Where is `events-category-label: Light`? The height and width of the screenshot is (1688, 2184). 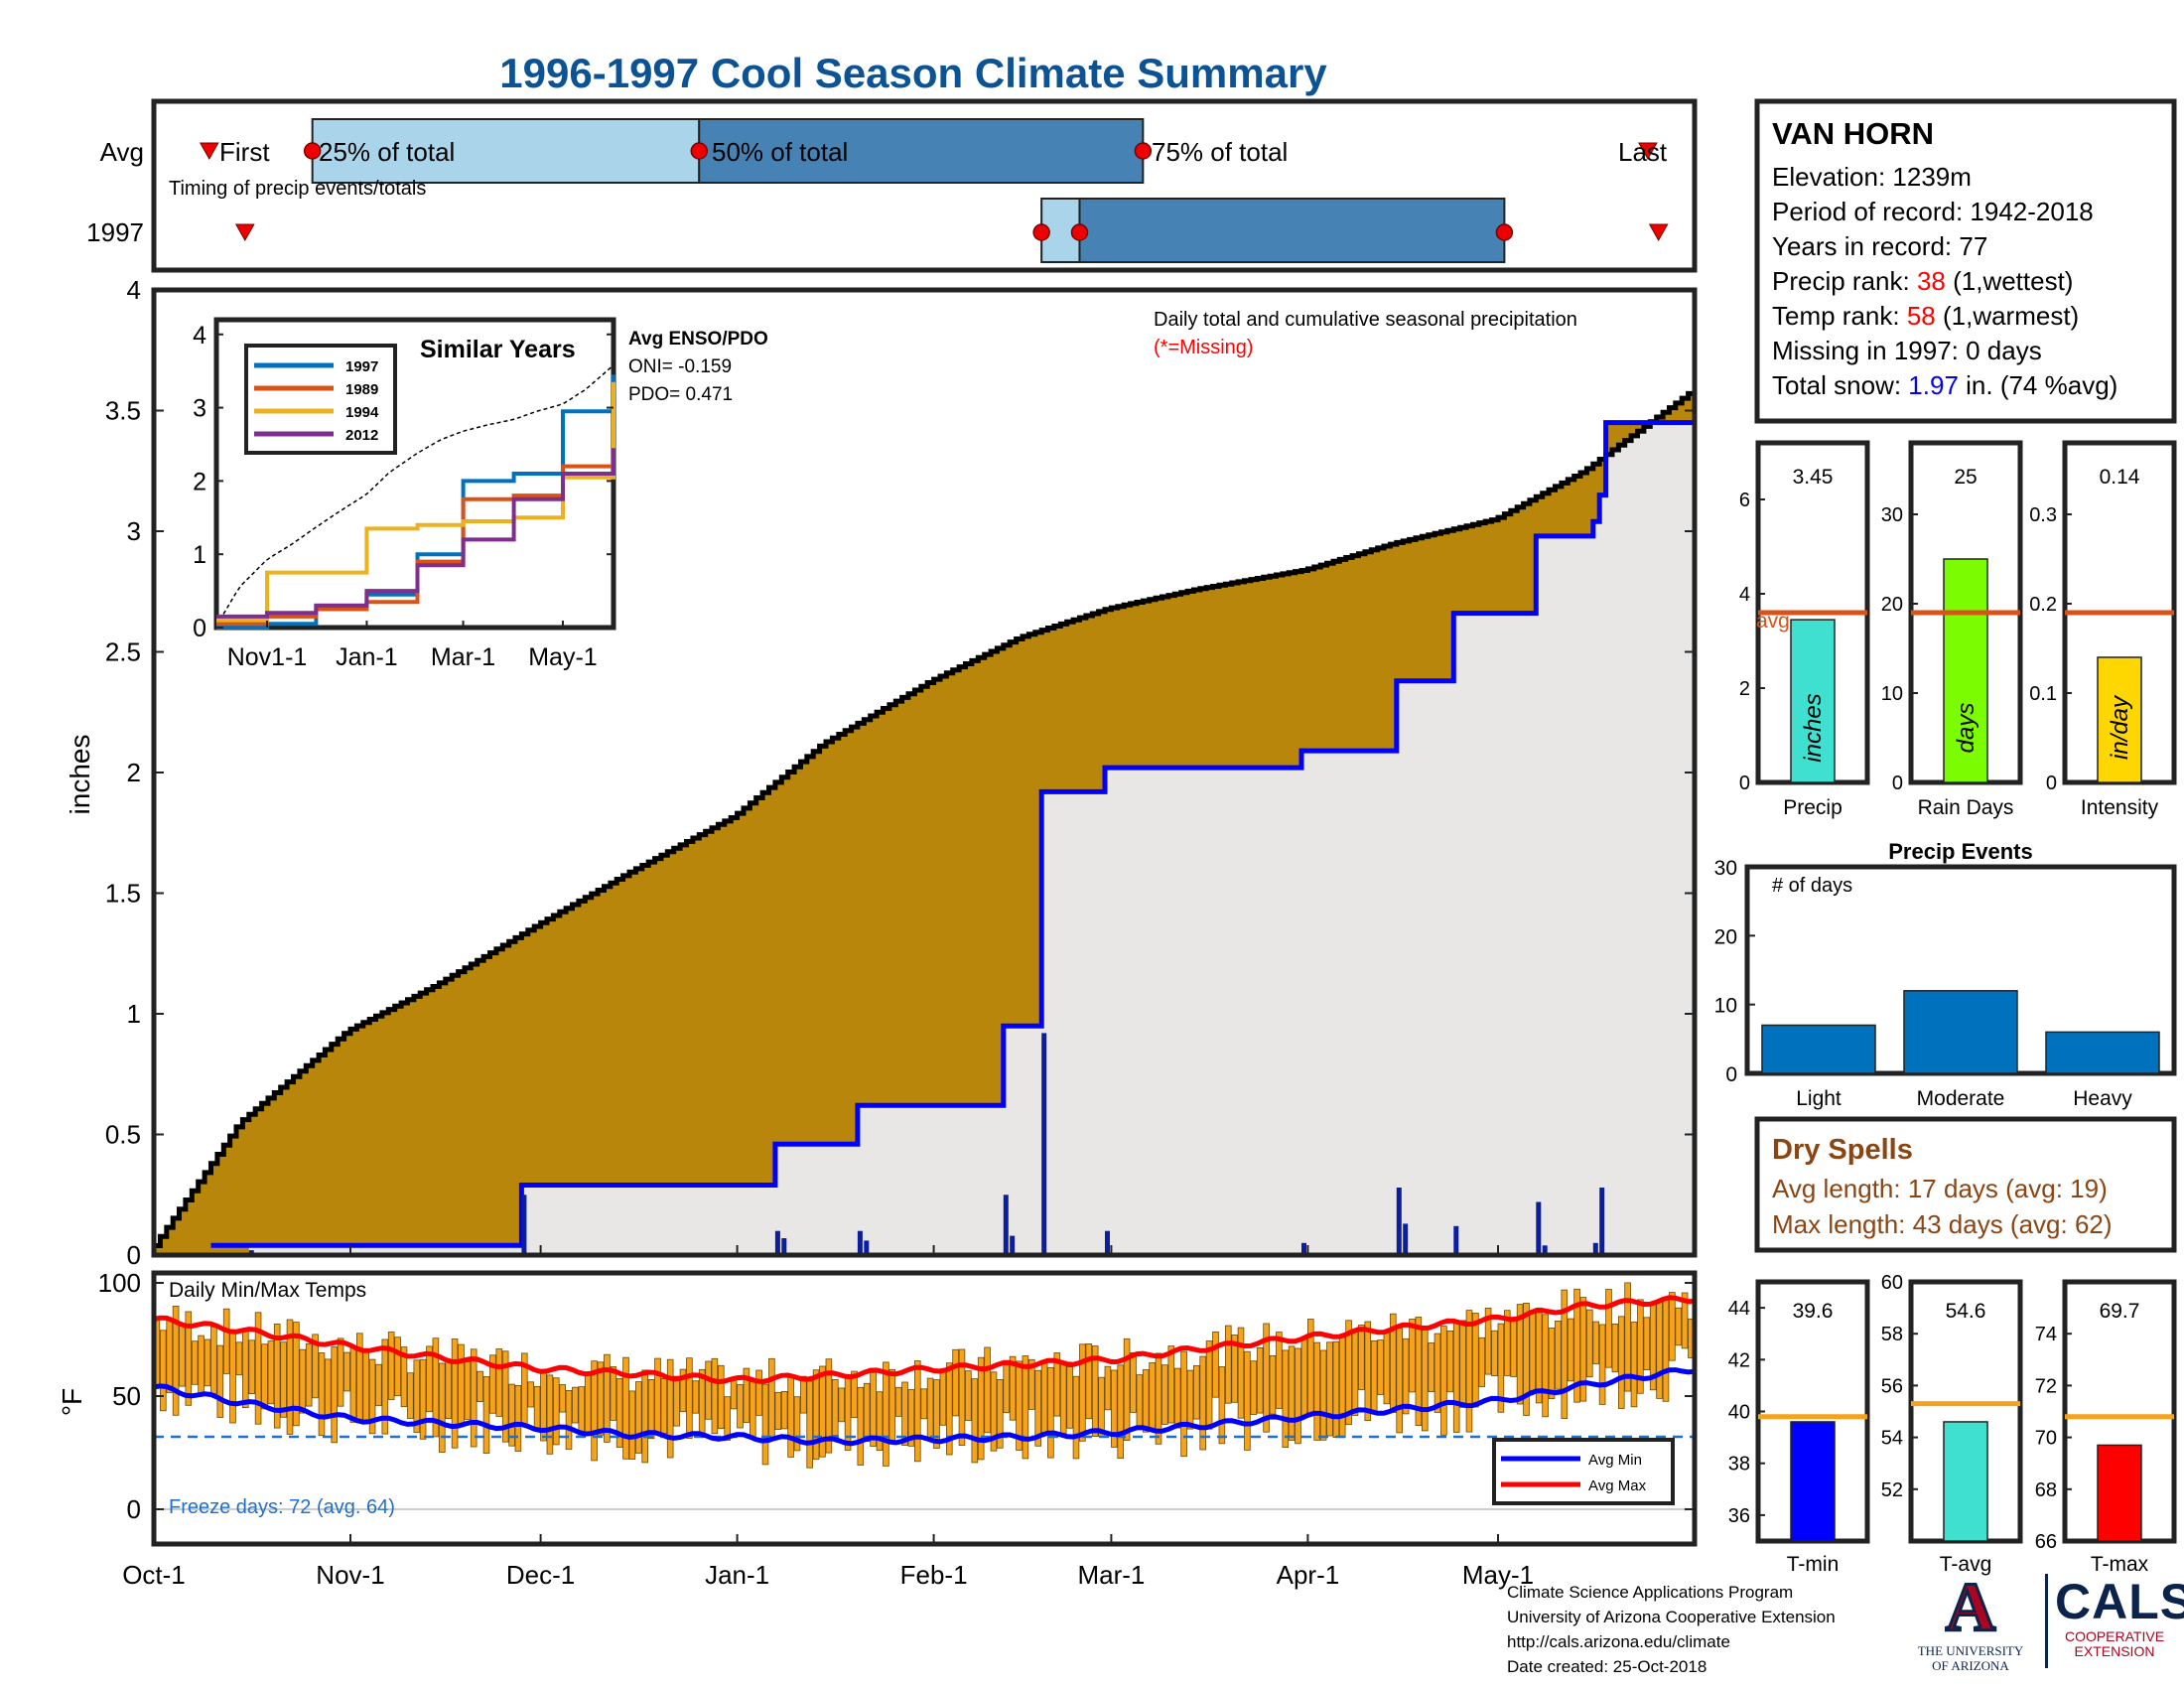
events-category-label: Light is located at coordinates (1819, 1098).